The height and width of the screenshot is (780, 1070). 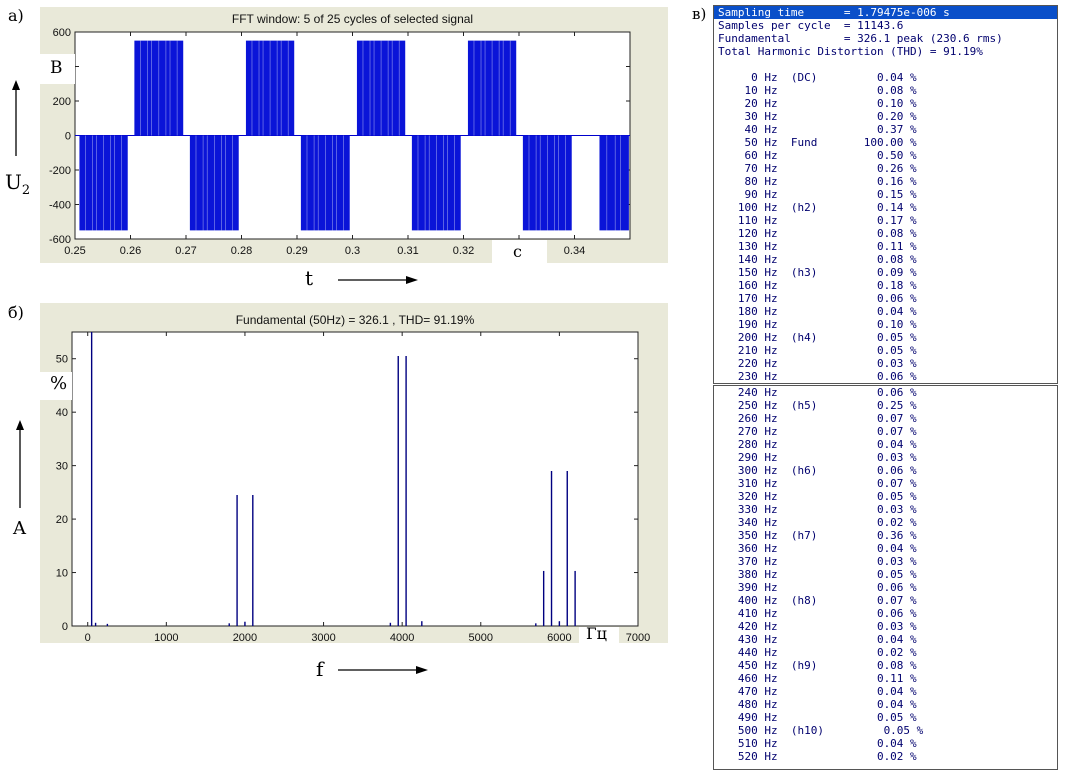 I want to click on spectrum-y-tick-label: 50, so click(x=62, y=360).